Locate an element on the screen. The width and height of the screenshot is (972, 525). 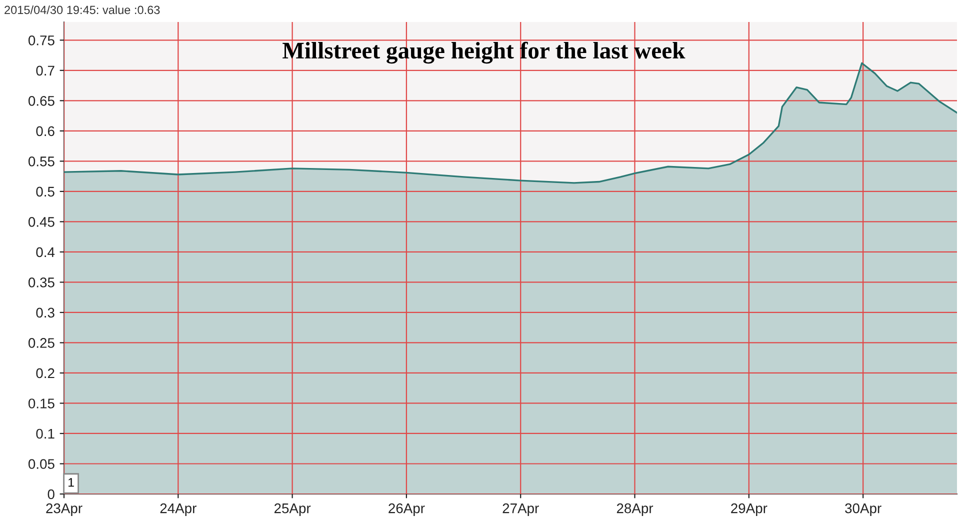
x-tick-label: 26Apr is located at coordinates (406, 509).